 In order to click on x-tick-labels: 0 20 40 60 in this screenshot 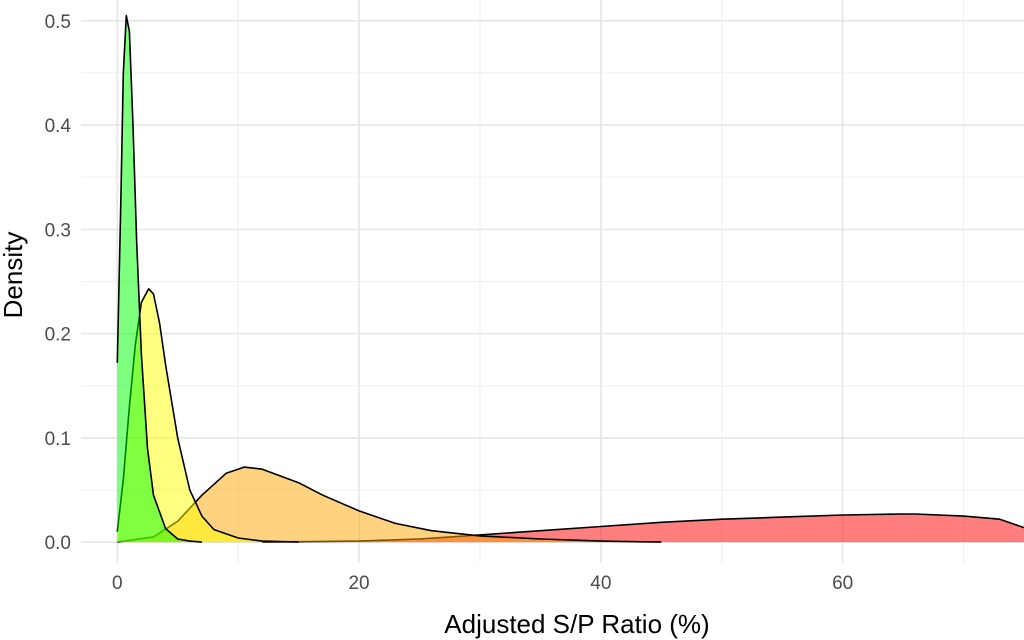, I will do `click(482, 583)`.